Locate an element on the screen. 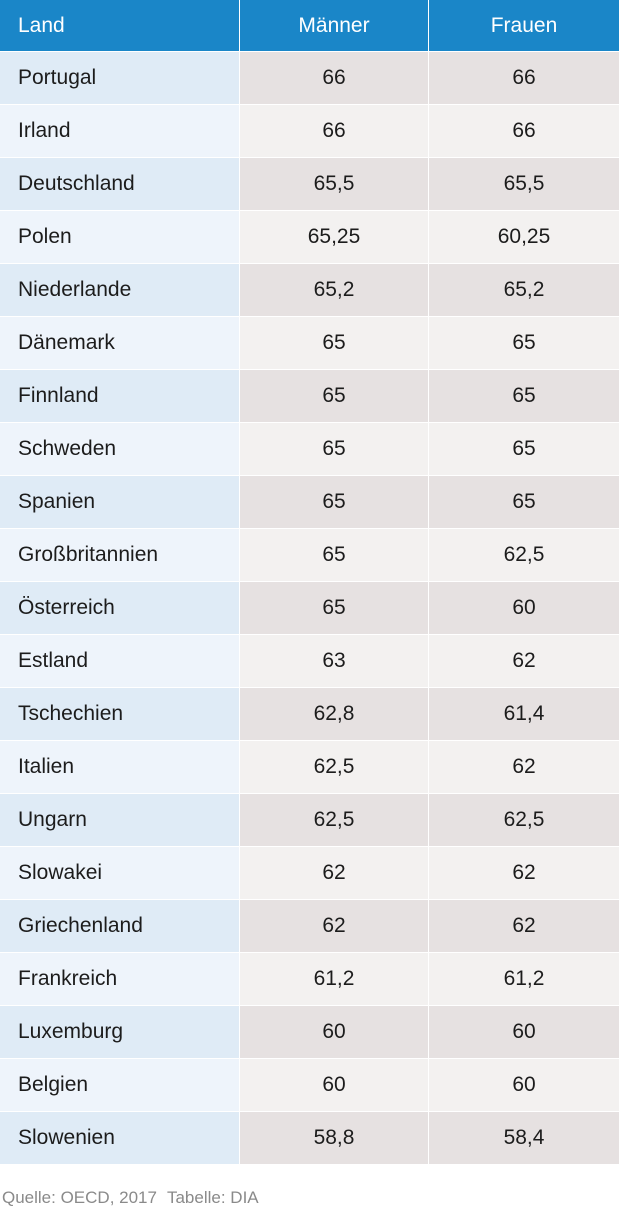  header-land: Land is located at coordinates (120, 25).